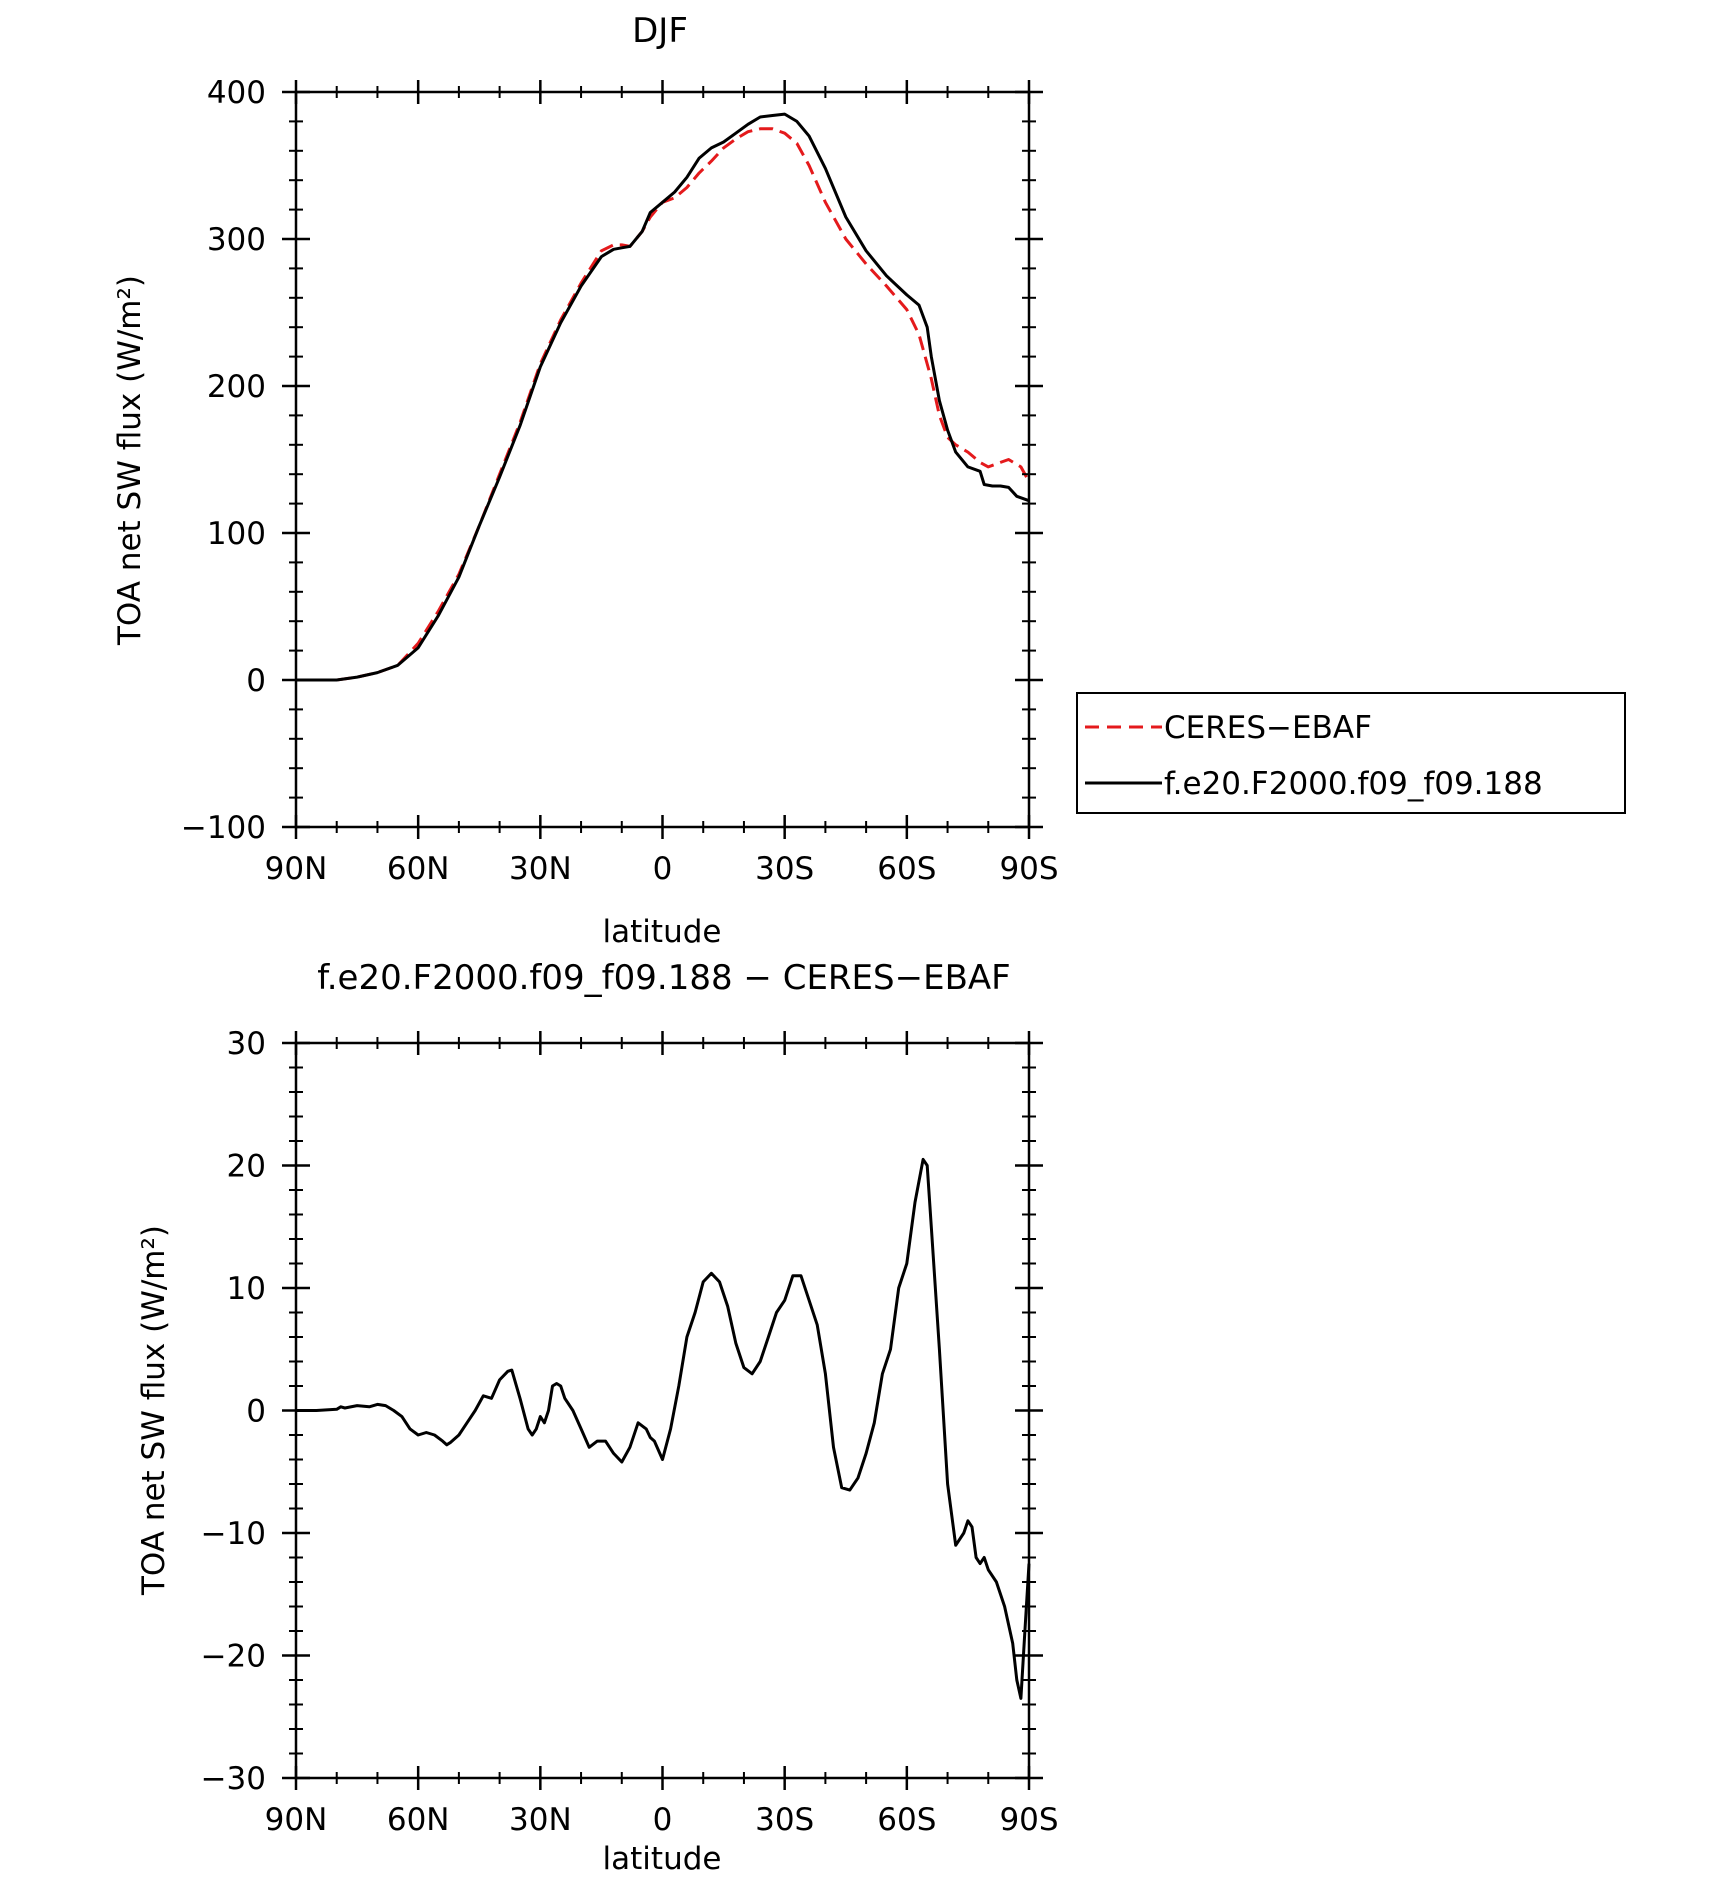 Image resolution: width=1710 pixels, height=1877 pixels. What do you see at coordinates (246, 1289) in the screenshot?
I see `y-tick-label: 10` at bounding box center [246, 1289].